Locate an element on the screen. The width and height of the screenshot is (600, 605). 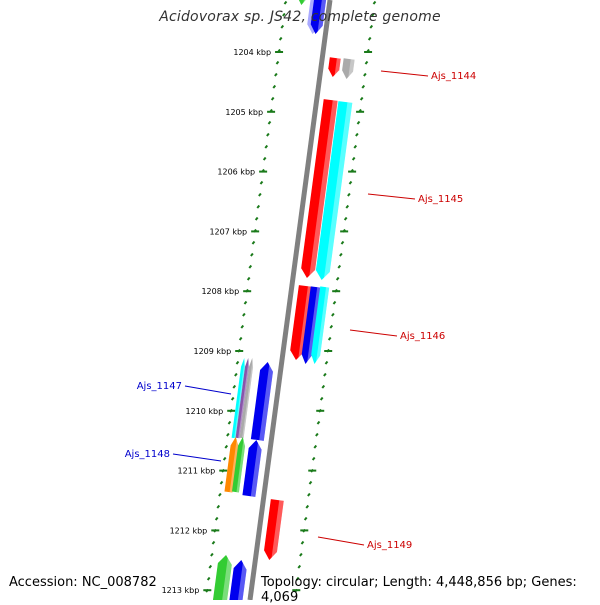
tick-label: 1208 kbp is located at coordinates (220, 291).